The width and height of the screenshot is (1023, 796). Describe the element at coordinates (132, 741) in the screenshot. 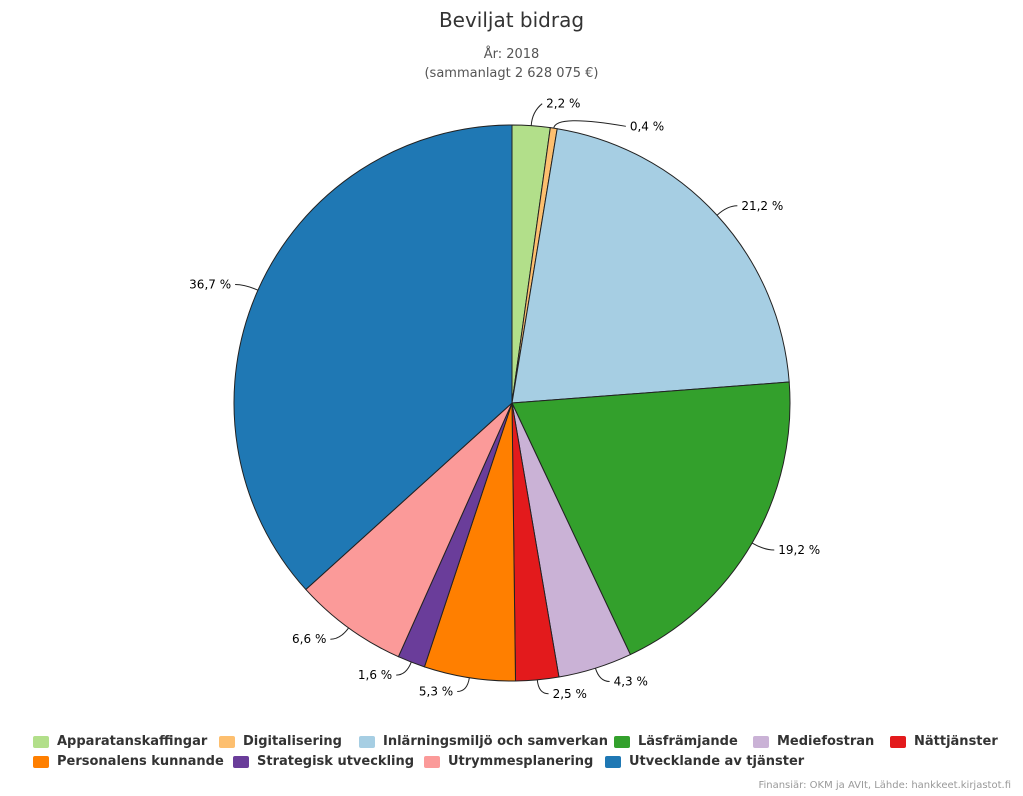

I see `legend-label: Apparatanskaffingar` at that location.